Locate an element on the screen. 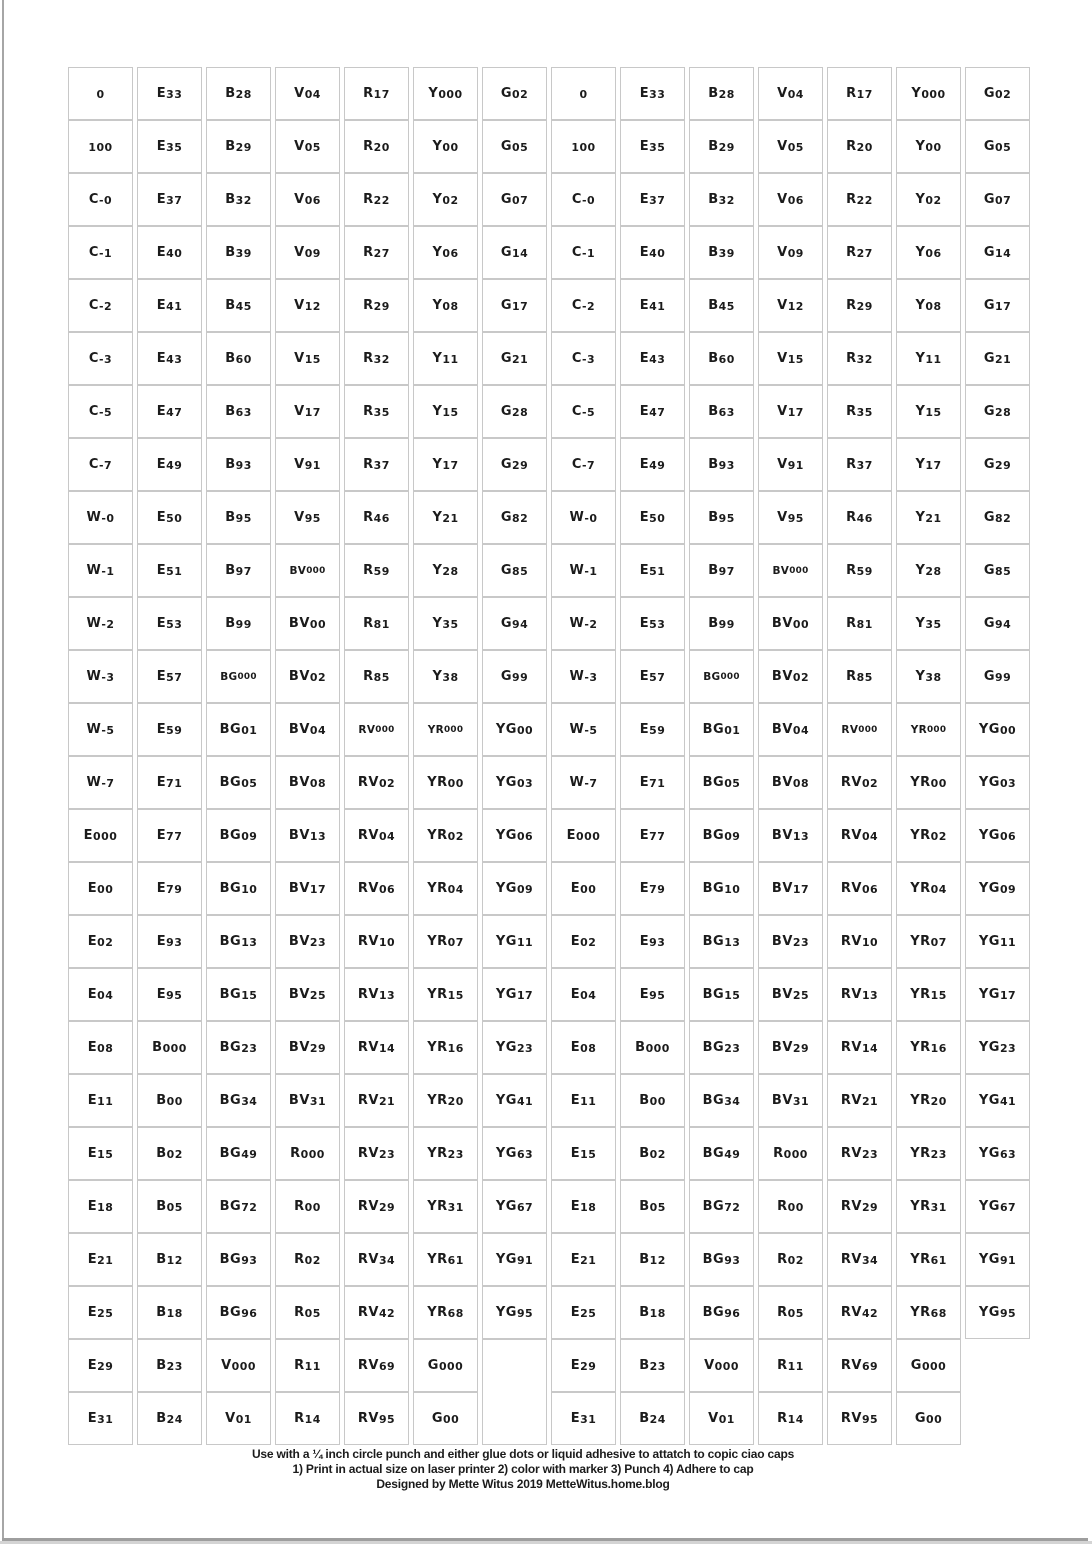 The width and height of the screenshot is (1092, 1544). code-cell: C-2 is located at coordinates (583, 305).